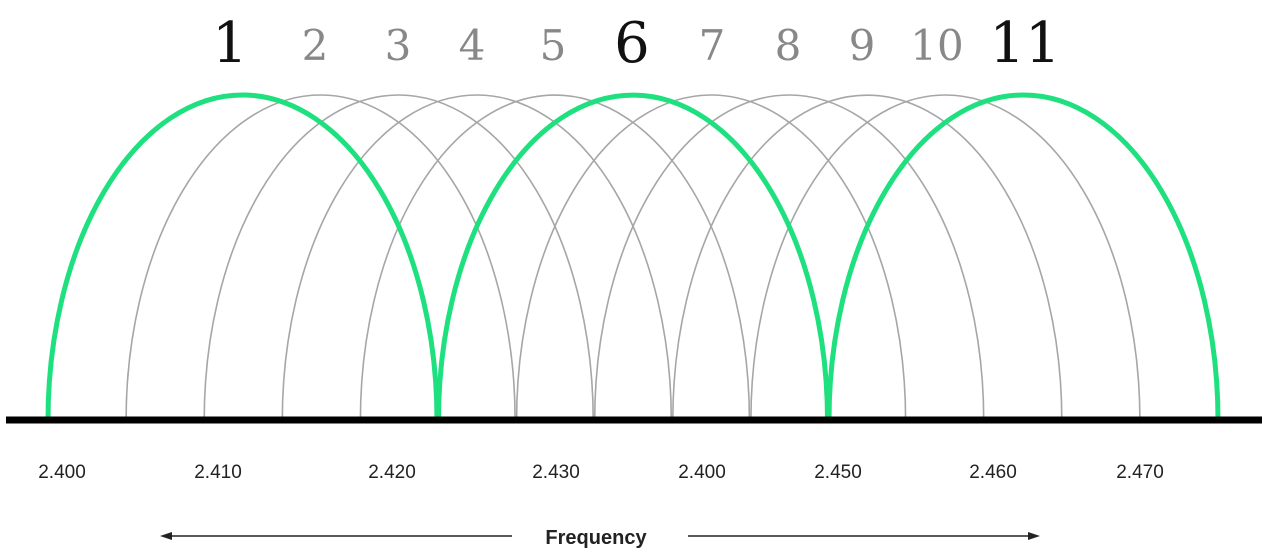  I want to click on channel-label: 1, so click(230, 43).